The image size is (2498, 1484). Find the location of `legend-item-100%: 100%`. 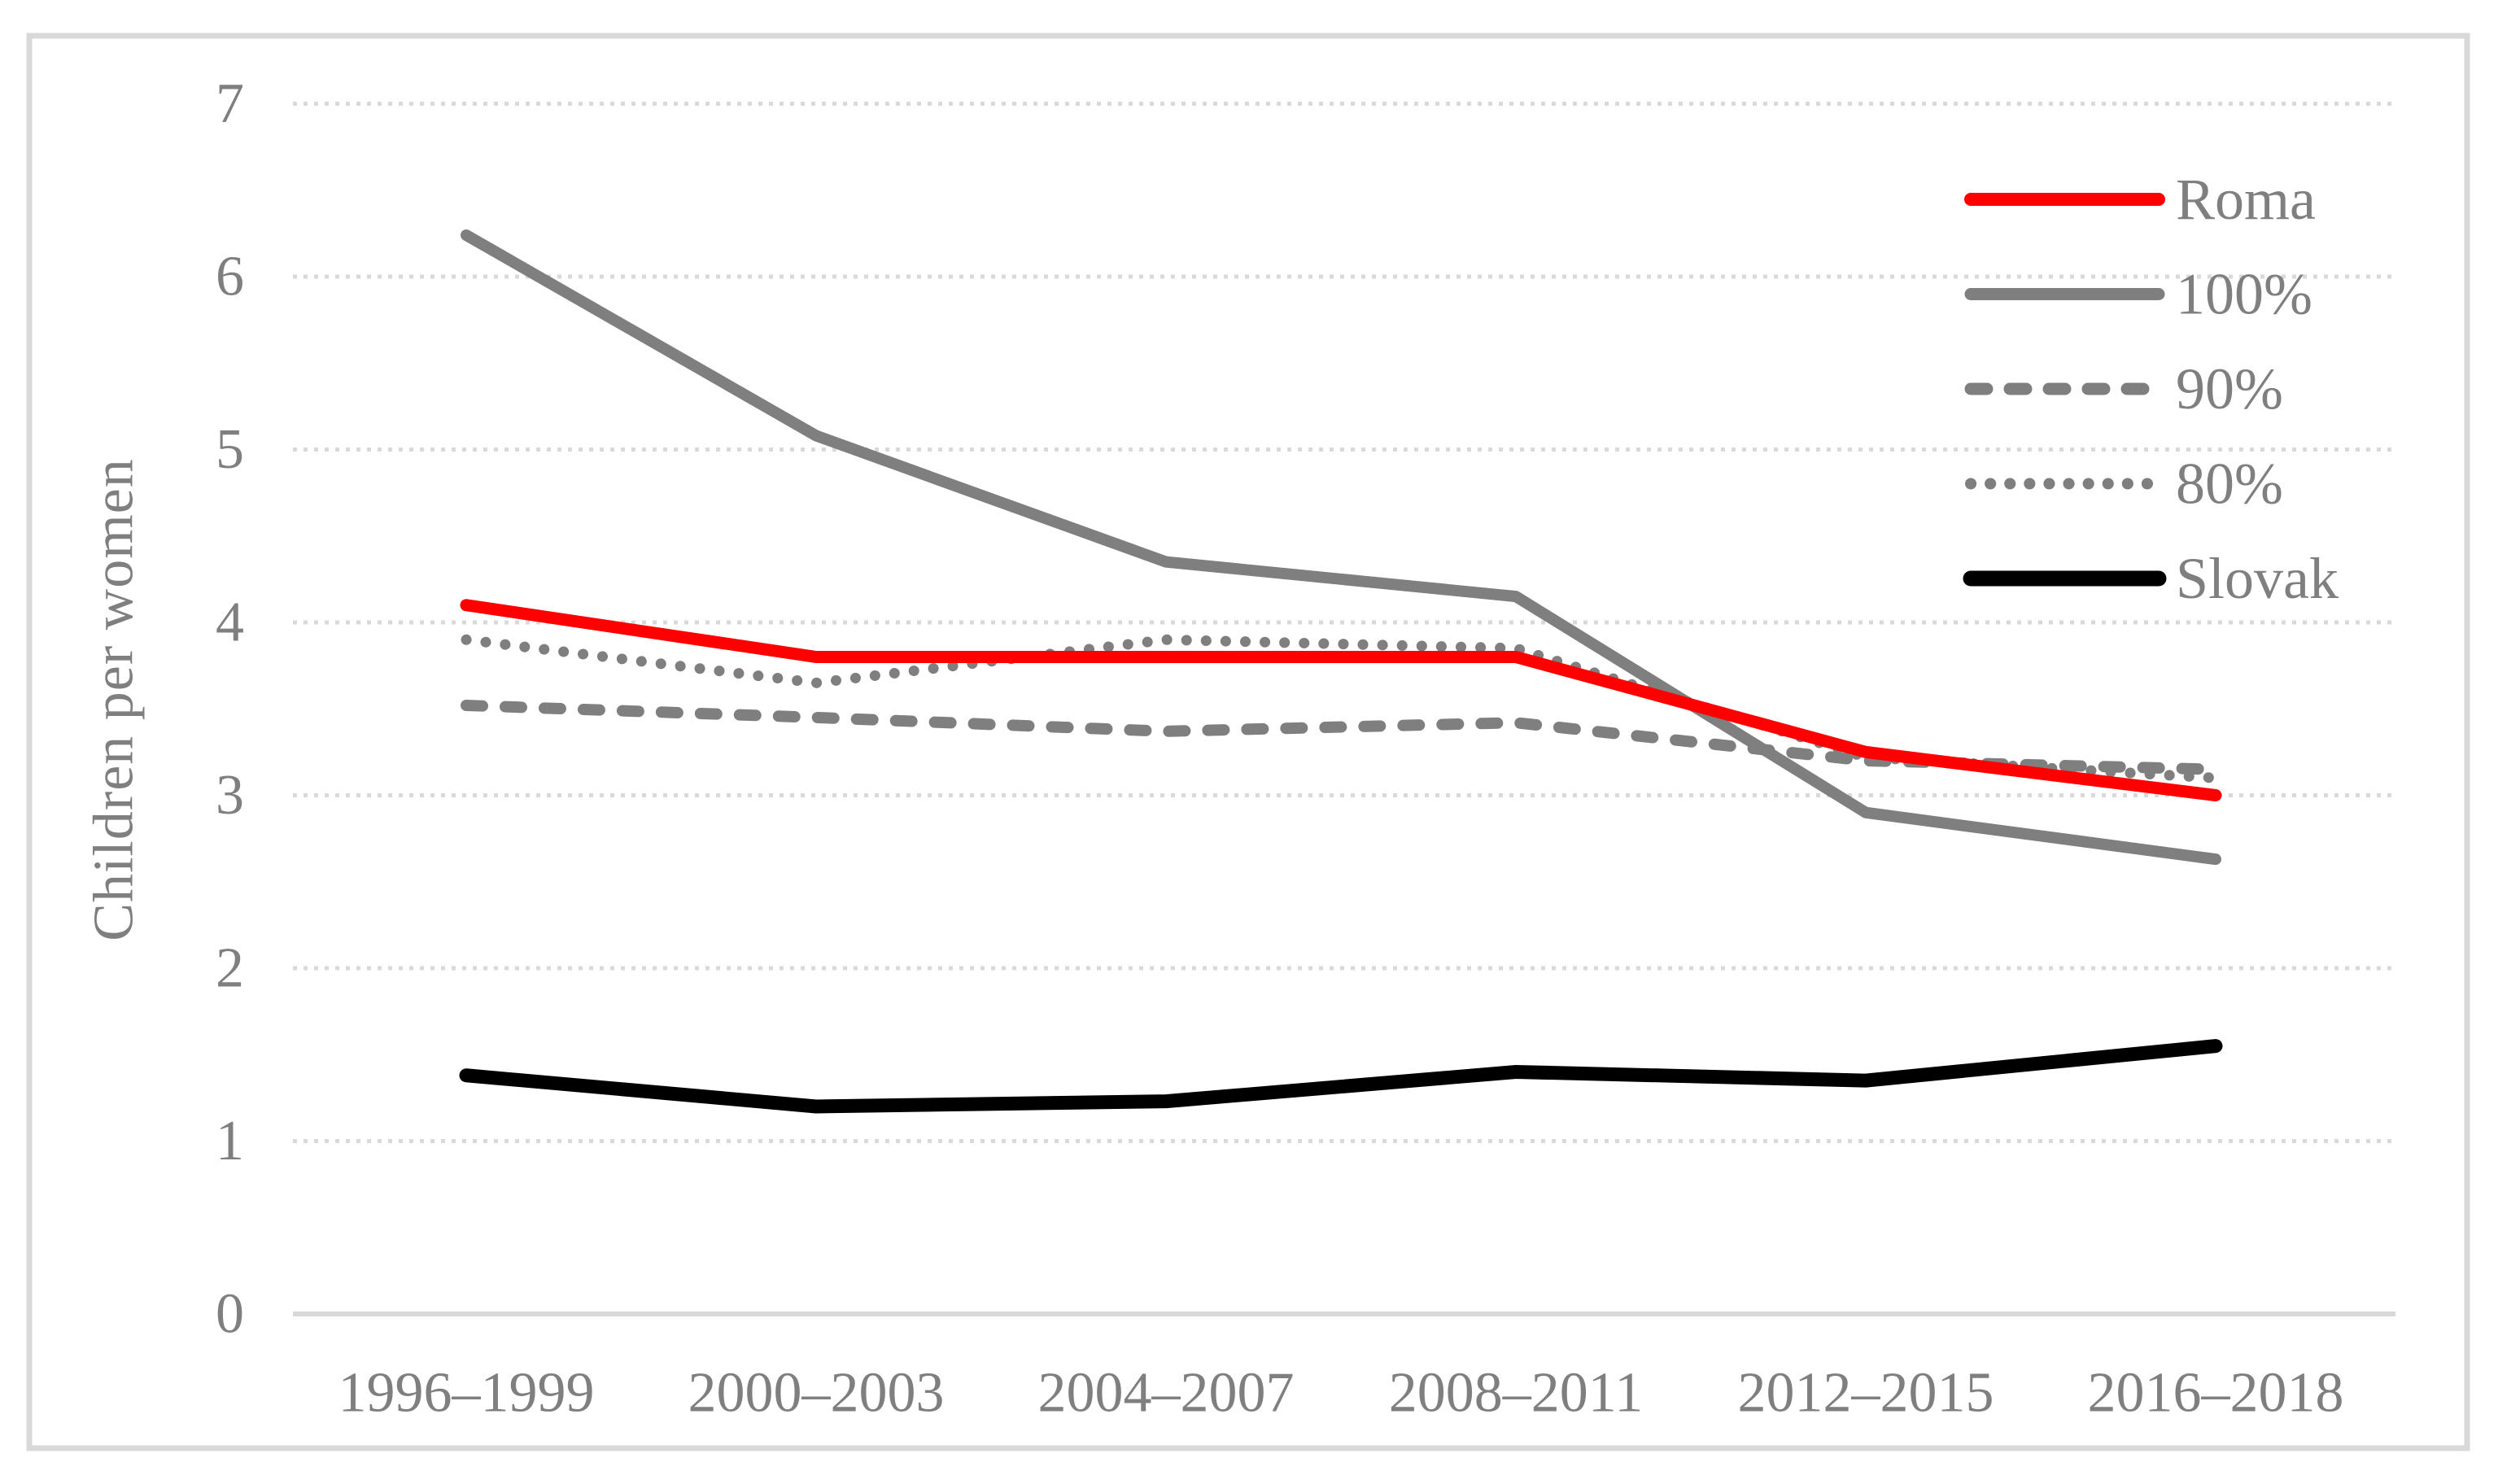

legend-item-100%: 100% is located at coordinates (2138, 295).